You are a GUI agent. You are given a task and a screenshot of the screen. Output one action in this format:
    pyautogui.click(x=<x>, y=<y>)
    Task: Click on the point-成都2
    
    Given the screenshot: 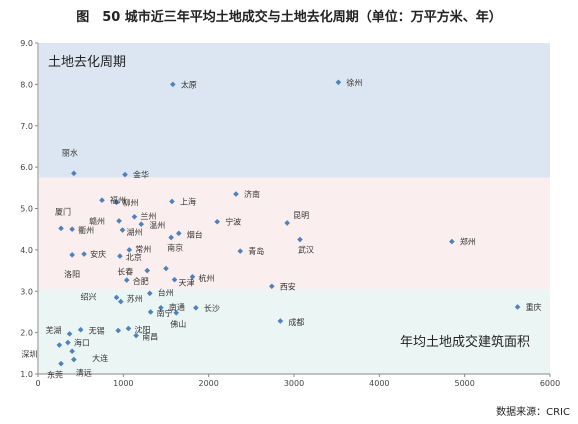 What is the action you would take?
    pyautogui.click(x=166, y=268)
    